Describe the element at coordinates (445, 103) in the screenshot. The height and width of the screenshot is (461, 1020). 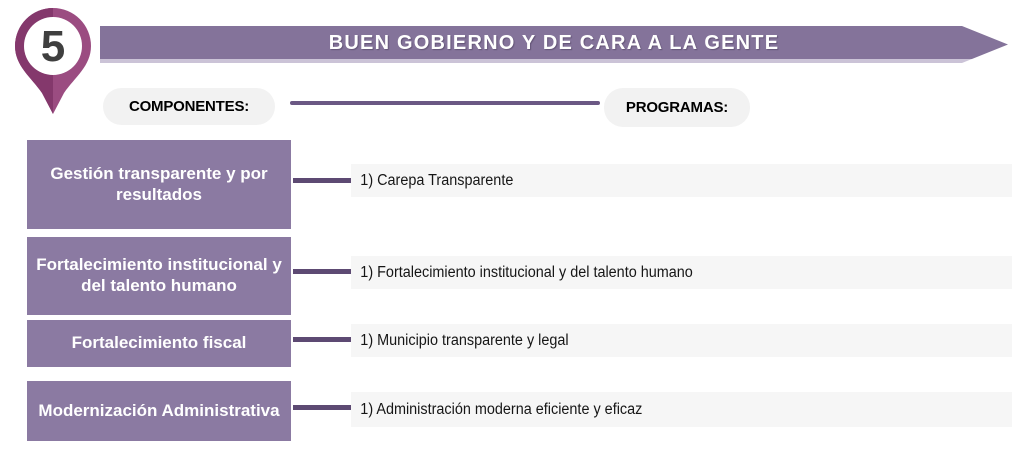
I see `header-connector-line` at that location.